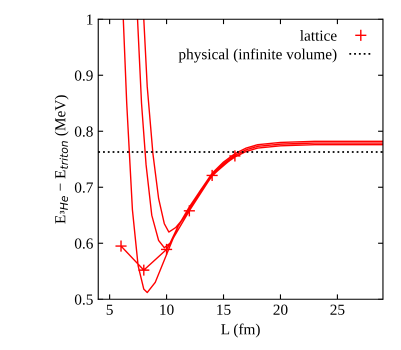  I want to click on legend-label: physical (infinite volume), so click(257, 55).